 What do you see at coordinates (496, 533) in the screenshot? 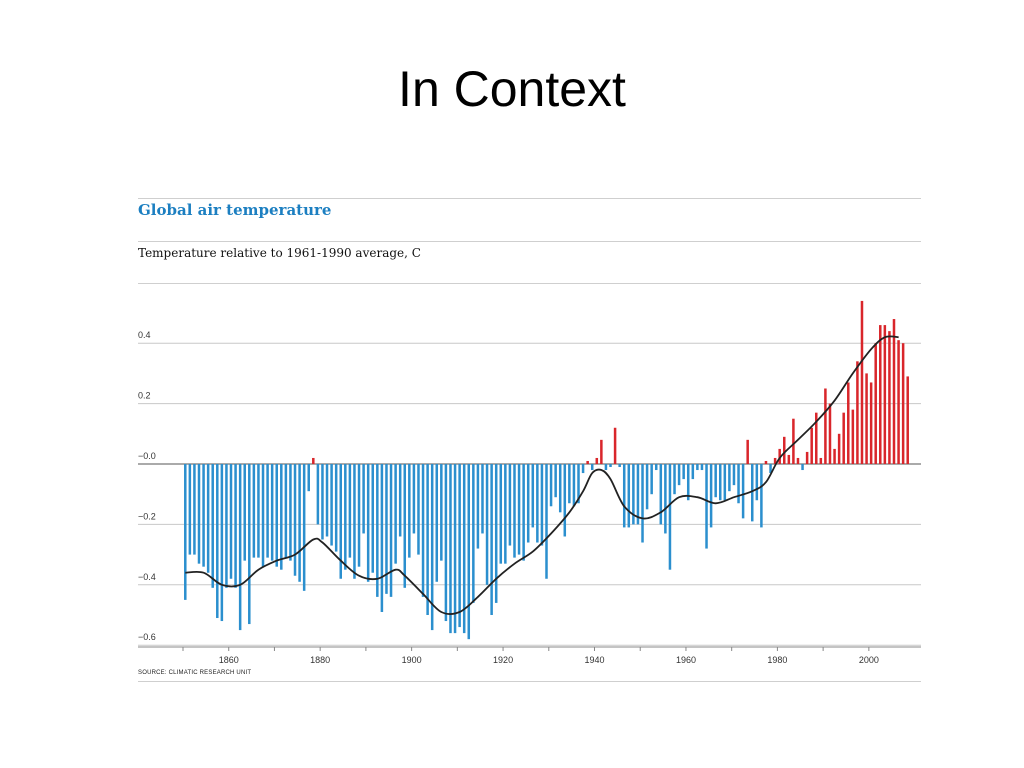
I see `bar-1918` at bounding box center [496, 533].